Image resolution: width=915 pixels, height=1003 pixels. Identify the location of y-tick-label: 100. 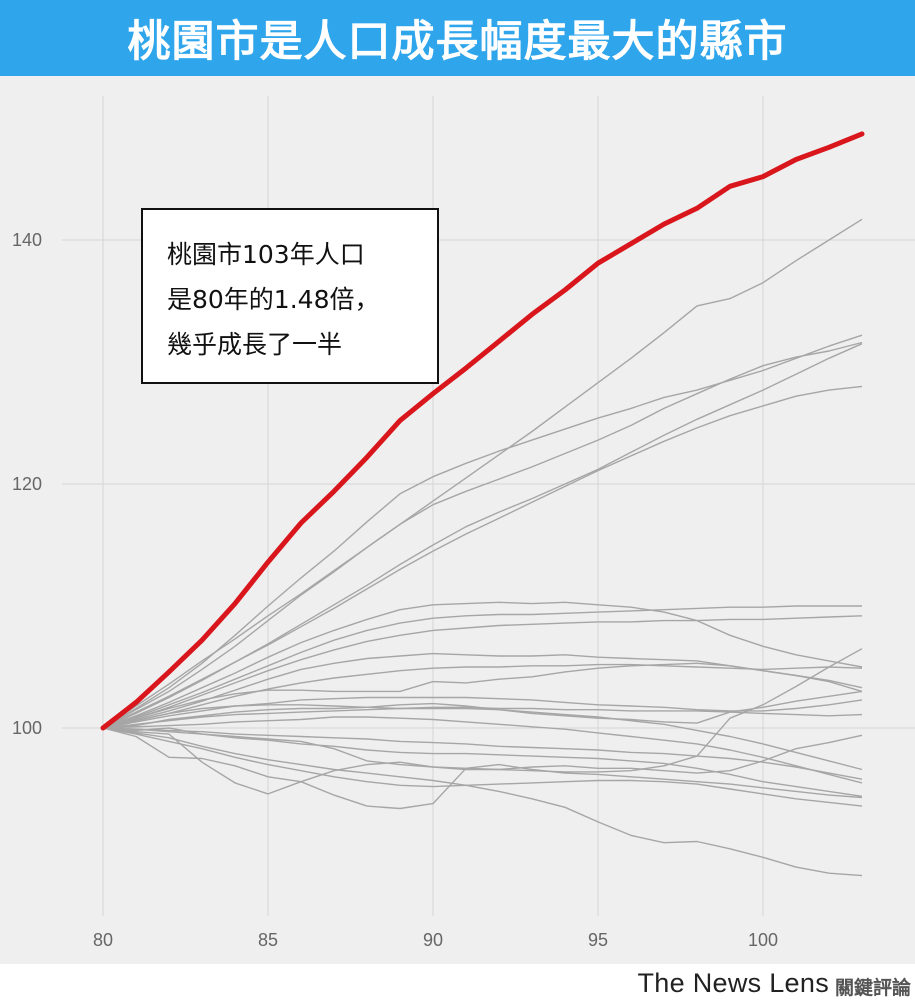
(27, 728).